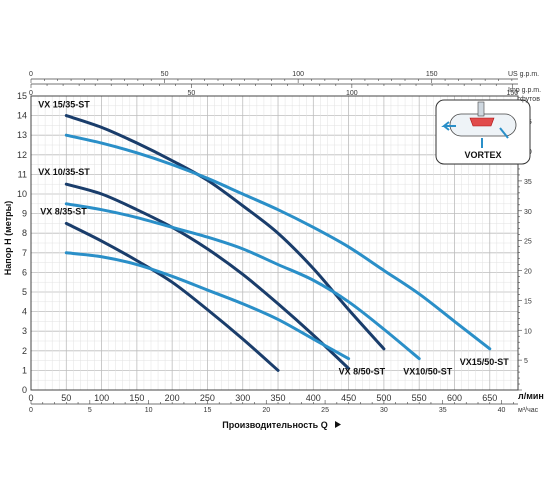  Describe the element at coordinates (31, 410) in the screenshot. I see `x2-tick-label: 0` at that location.